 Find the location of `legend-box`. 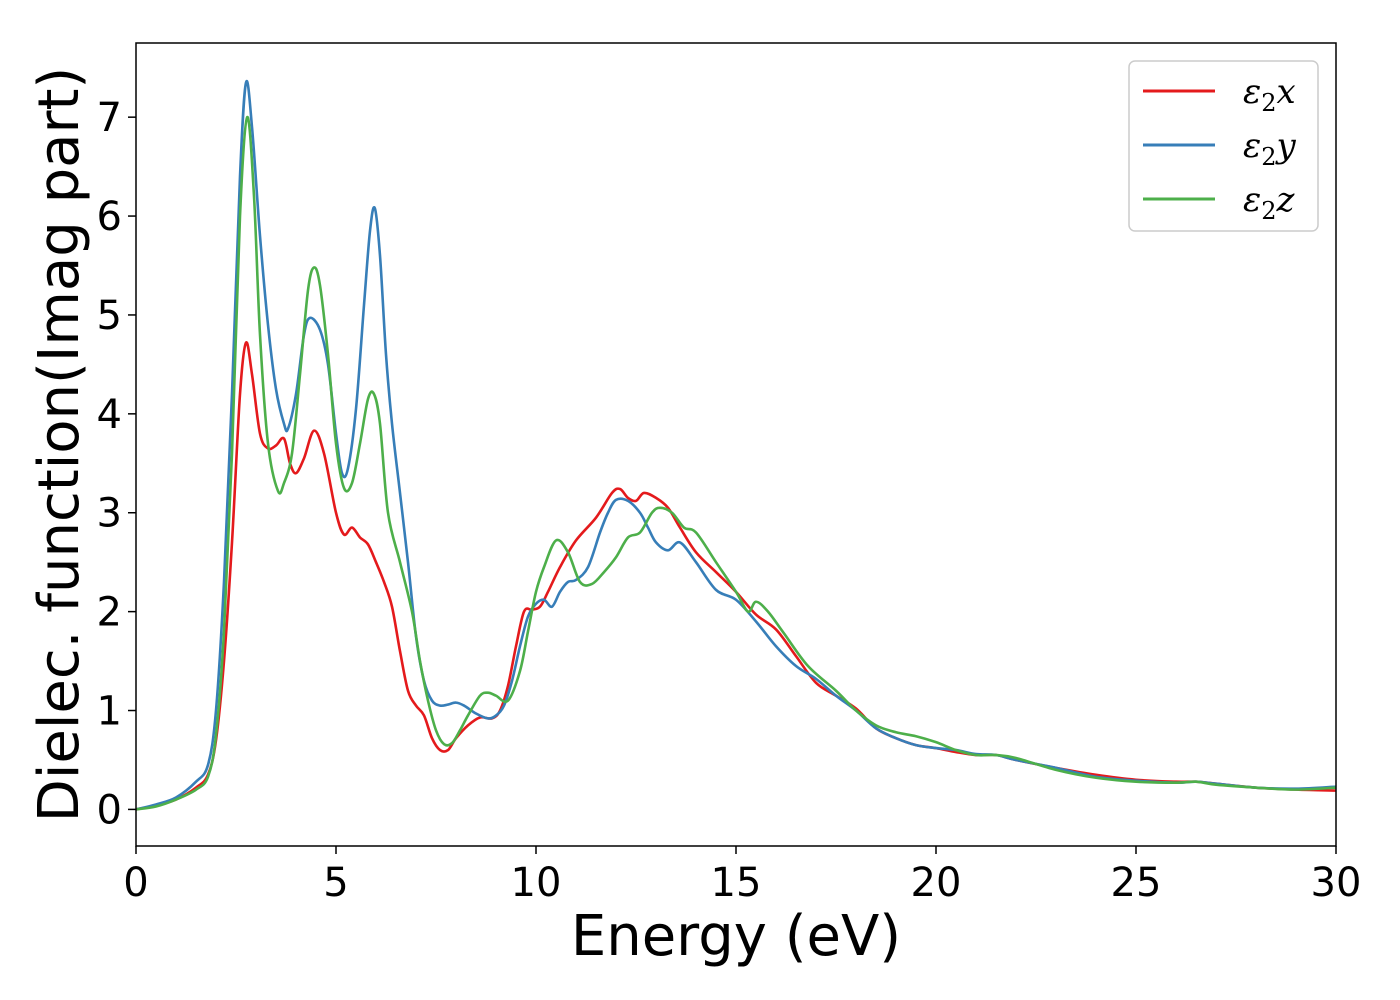

legend-box is located at coordinates (1223, 146).